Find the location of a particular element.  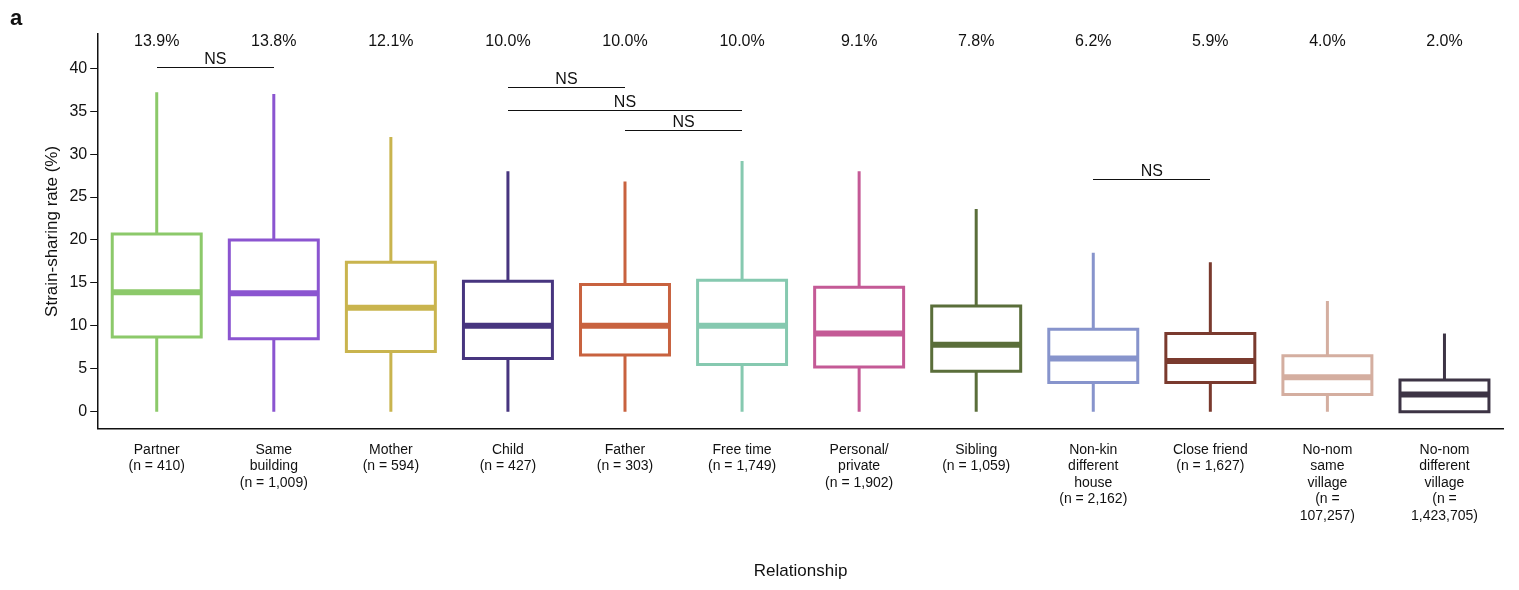

text: 13.9% is located at coordinates (157, 41).